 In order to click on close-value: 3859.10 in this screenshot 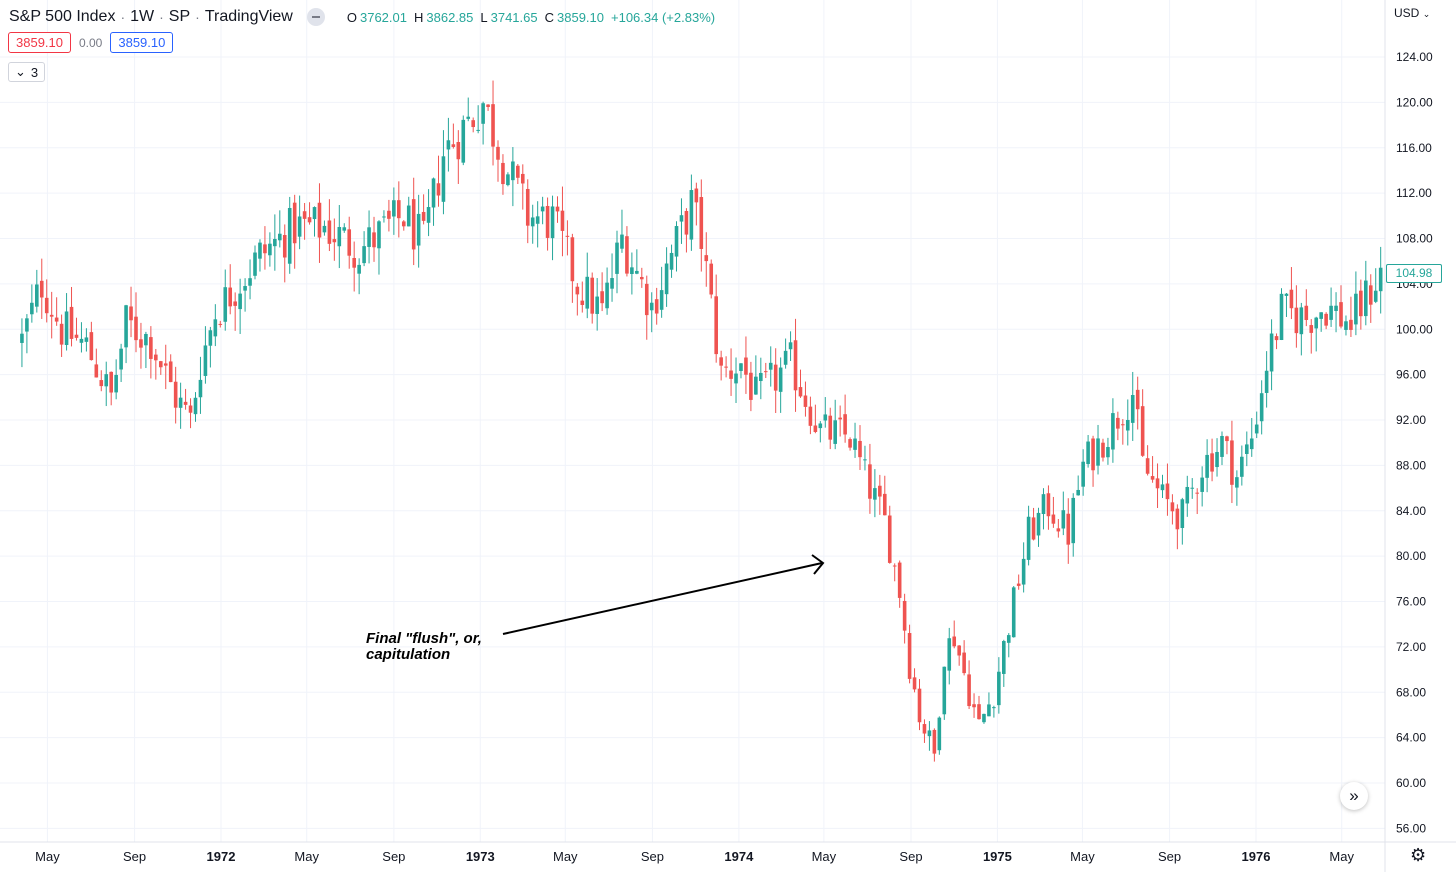, I will do `click(580, 17)`.